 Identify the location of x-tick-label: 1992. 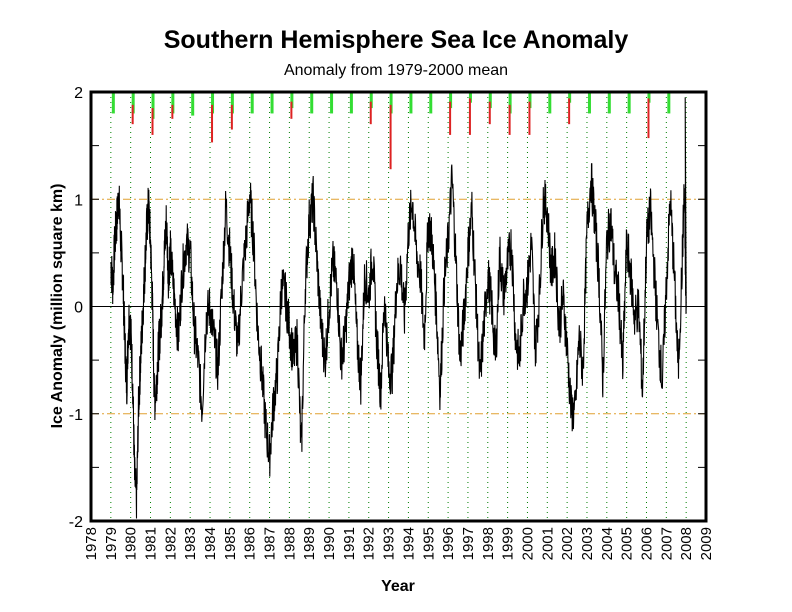
(369, 543).